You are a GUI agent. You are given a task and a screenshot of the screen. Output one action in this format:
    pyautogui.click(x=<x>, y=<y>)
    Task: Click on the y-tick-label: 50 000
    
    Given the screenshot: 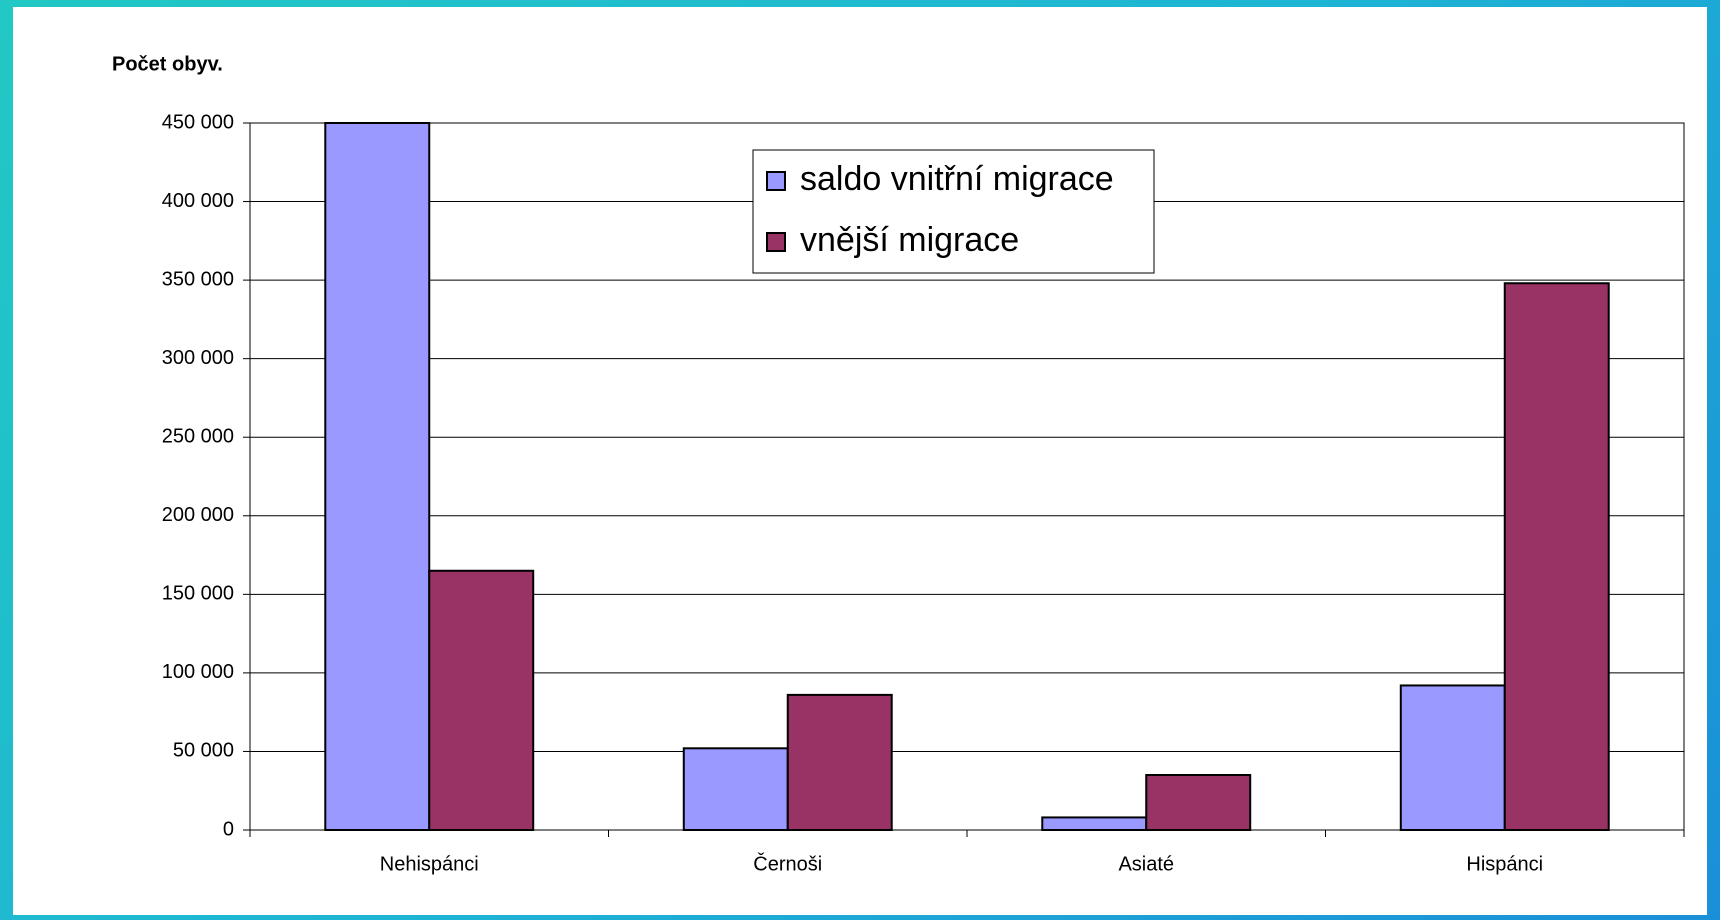 What is the action you would take?
    pyautogui.click(x=203, y=751)
    